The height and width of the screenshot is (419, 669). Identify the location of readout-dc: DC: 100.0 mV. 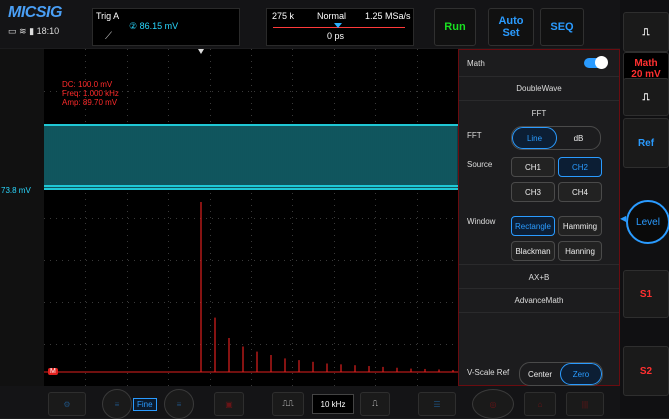
(87, 84).